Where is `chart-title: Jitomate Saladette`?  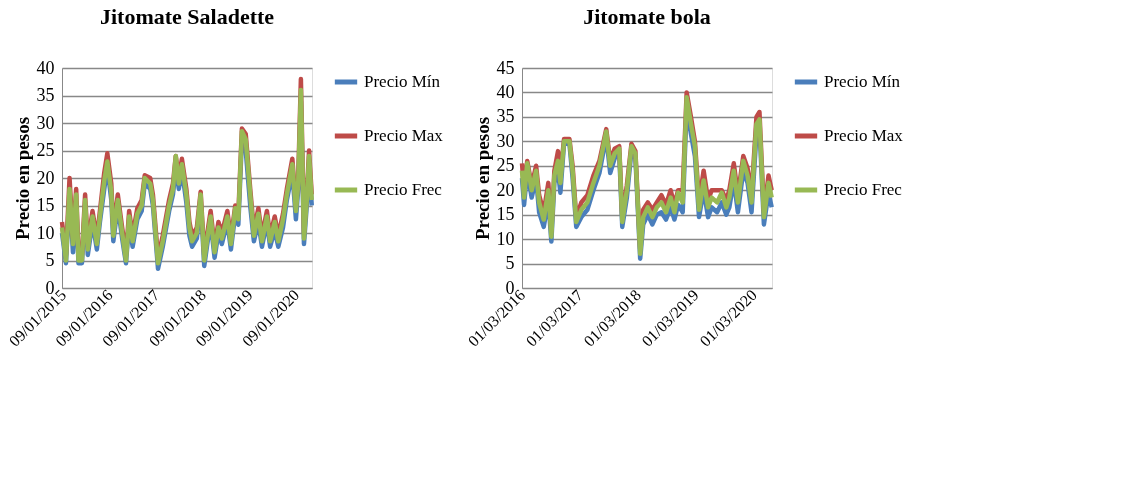 chart-title: Jitomate Saladette is located at coordinates (187, 16).